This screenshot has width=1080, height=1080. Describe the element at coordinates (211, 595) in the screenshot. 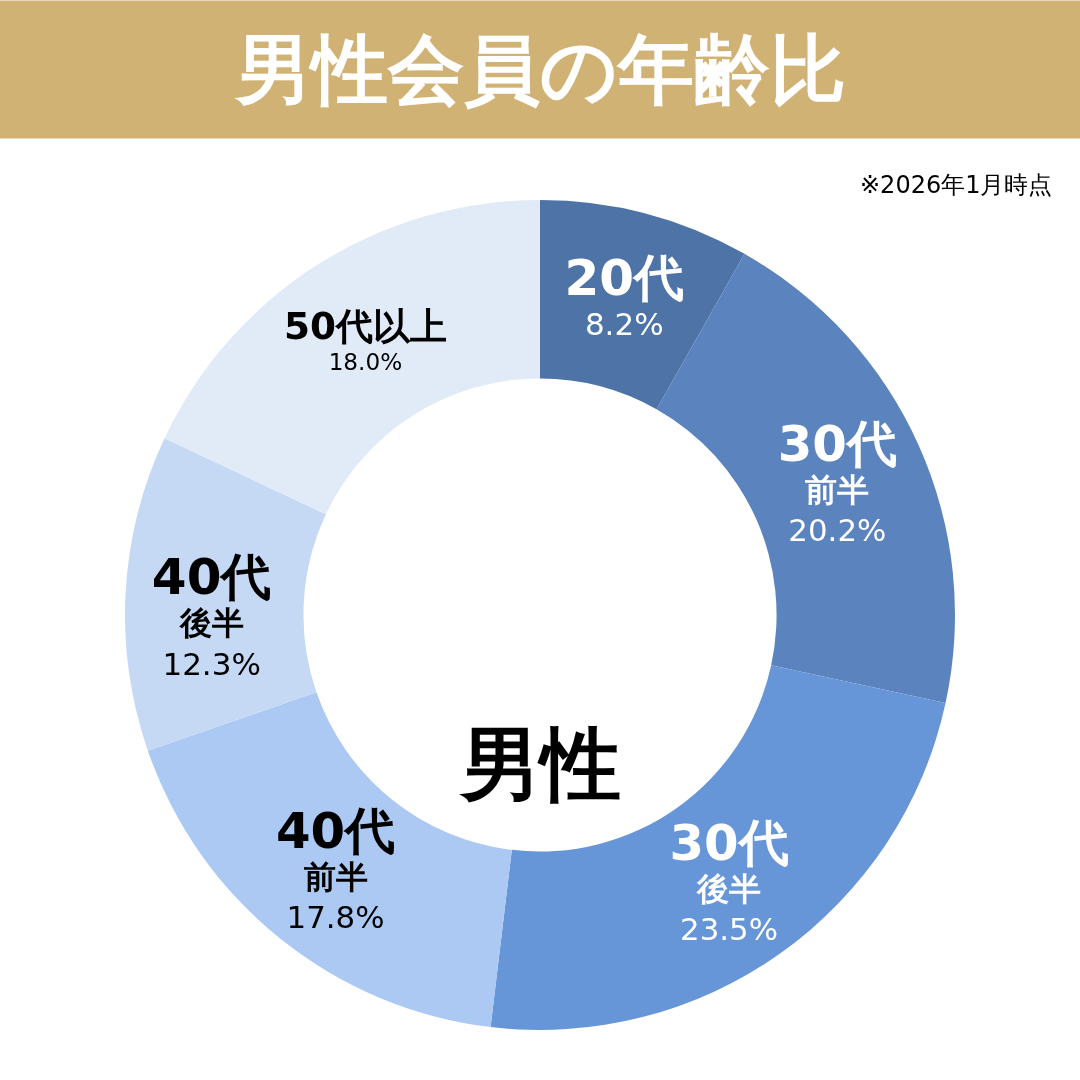

I see `slice-label: 40代後半` at that location.